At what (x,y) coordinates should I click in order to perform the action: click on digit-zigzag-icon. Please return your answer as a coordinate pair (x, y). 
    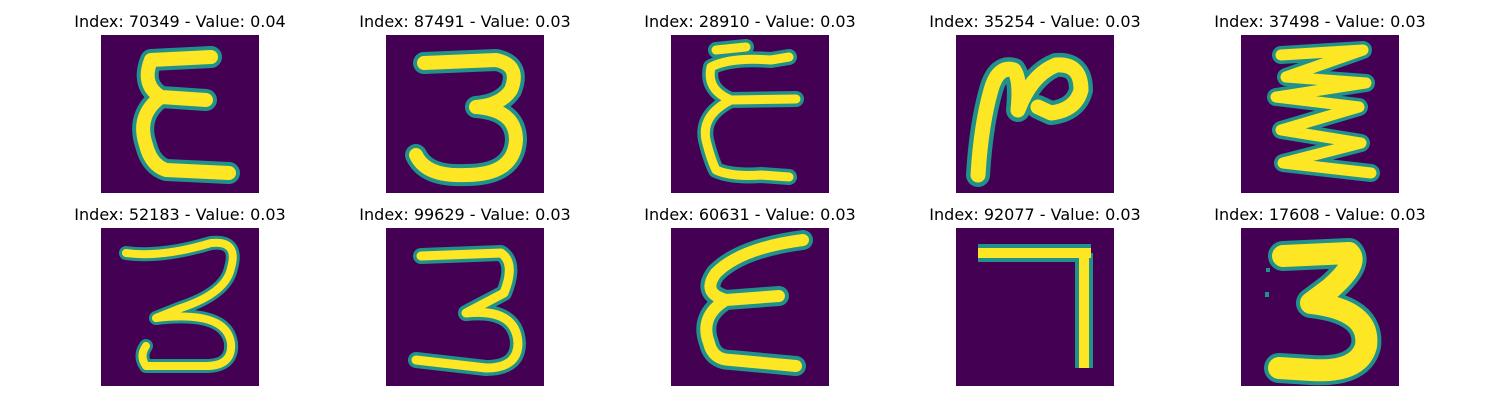
    Looking at the image, I should click on (1320, 114).